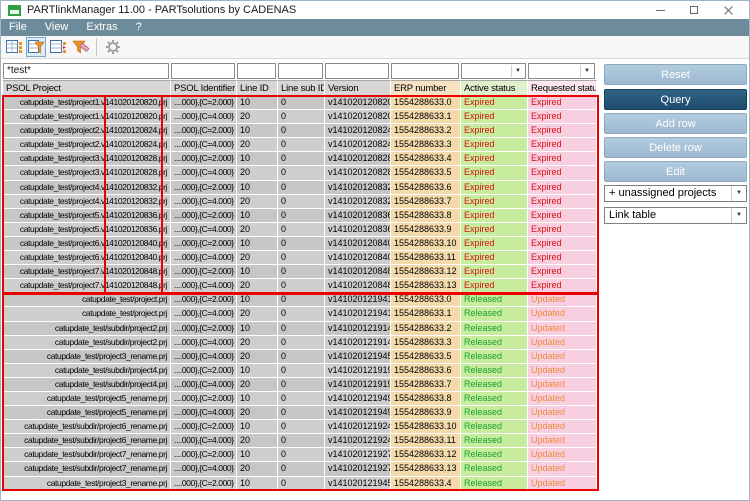 The image size is (750, 501). I want to click on link-table-dropdown: Link table ▼, so click(675, 215).